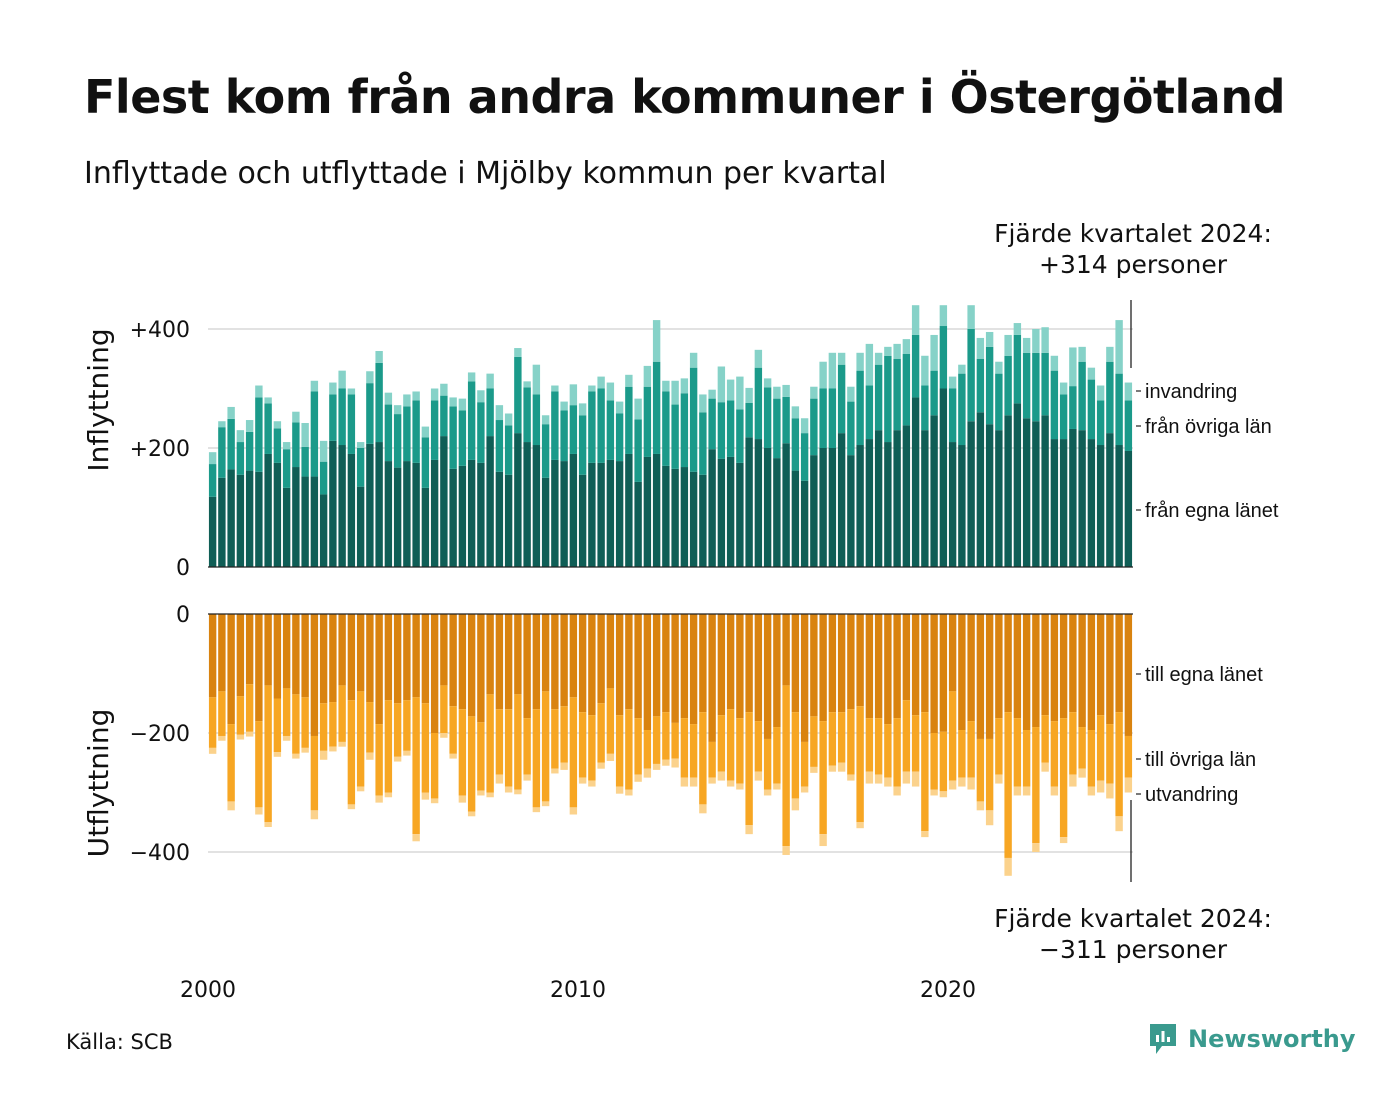  Describe the element at coordinates (160, 330) in the screenshot. I see `y-tick-label: +400` at that location.